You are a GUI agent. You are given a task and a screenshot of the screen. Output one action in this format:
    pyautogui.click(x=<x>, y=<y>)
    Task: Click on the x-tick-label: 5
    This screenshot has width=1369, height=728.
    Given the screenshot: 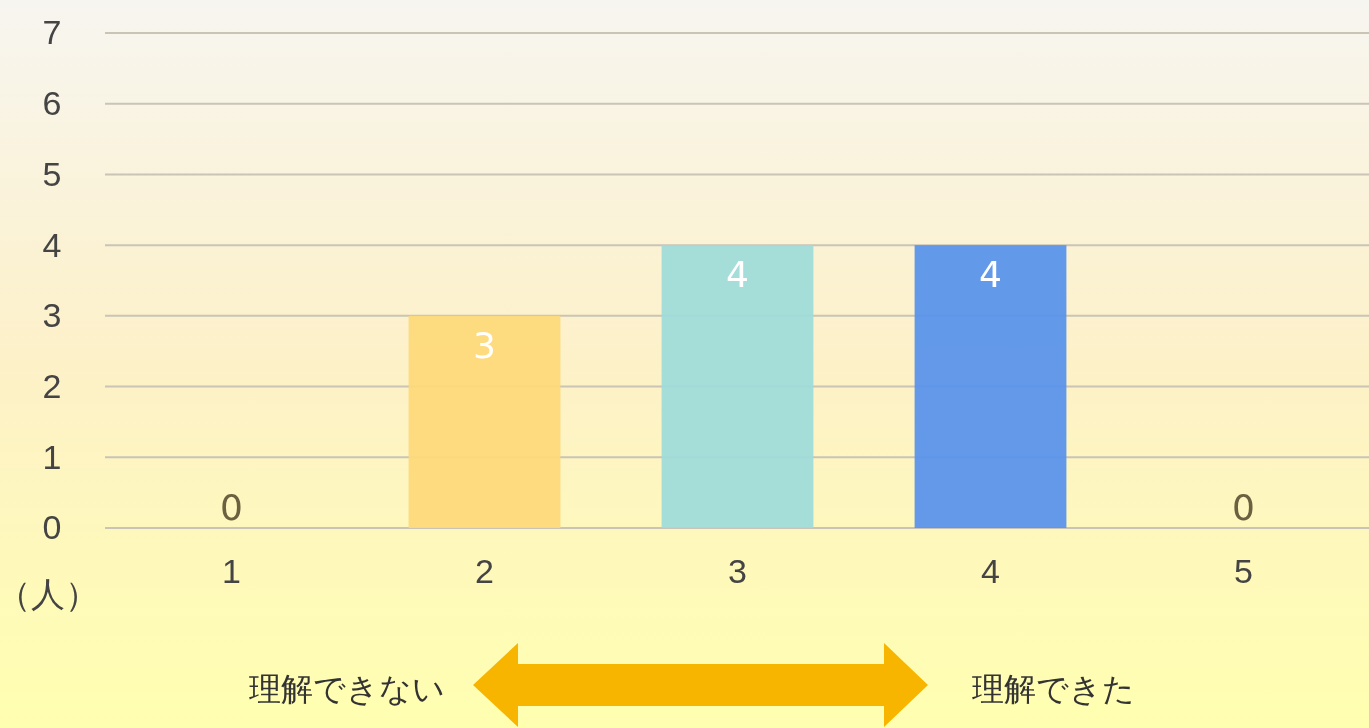 What is the action you would take?
    pyautogui.click(x=1243, y=571)
    